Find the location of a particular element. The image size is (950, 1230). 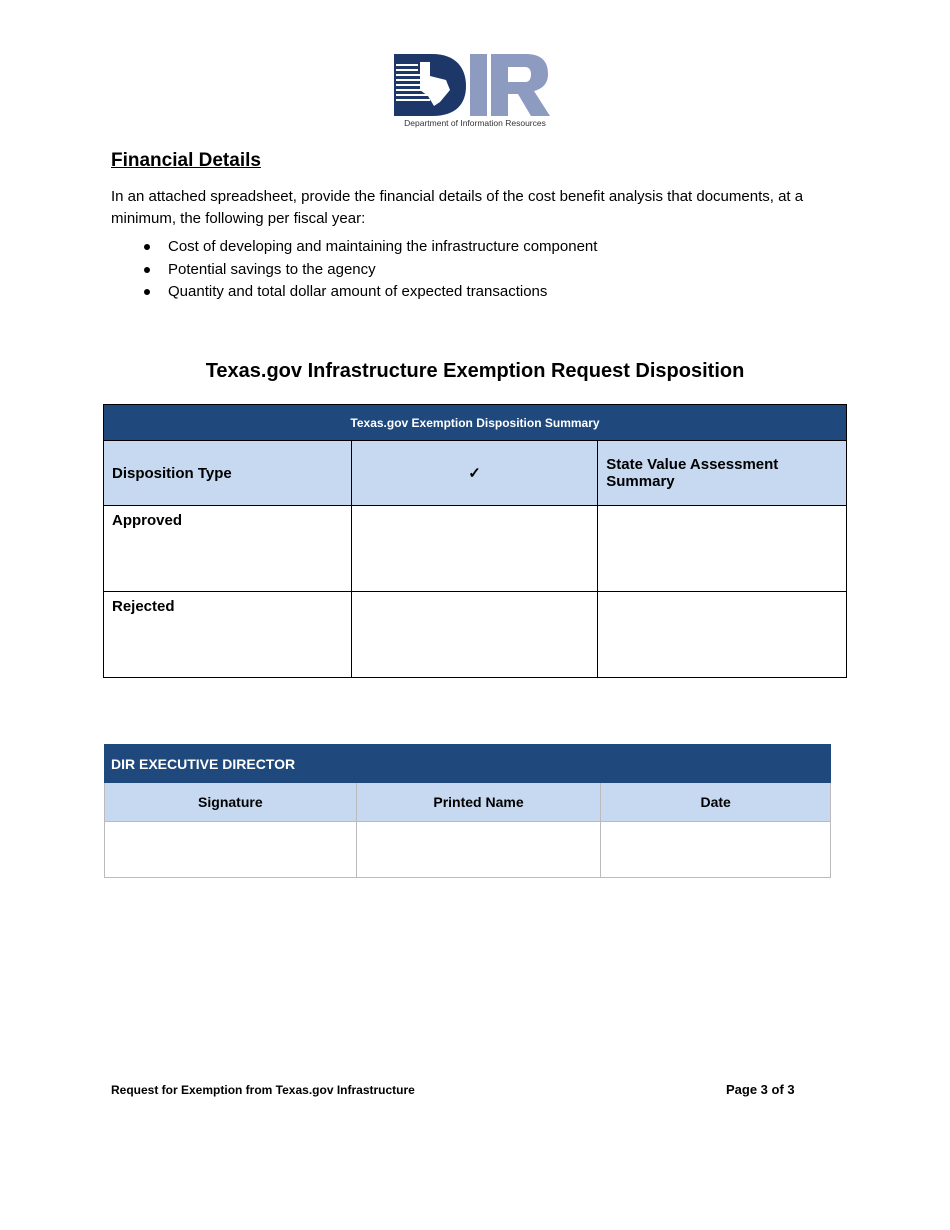

table-row: Approved is located at coordinates (475, 548).